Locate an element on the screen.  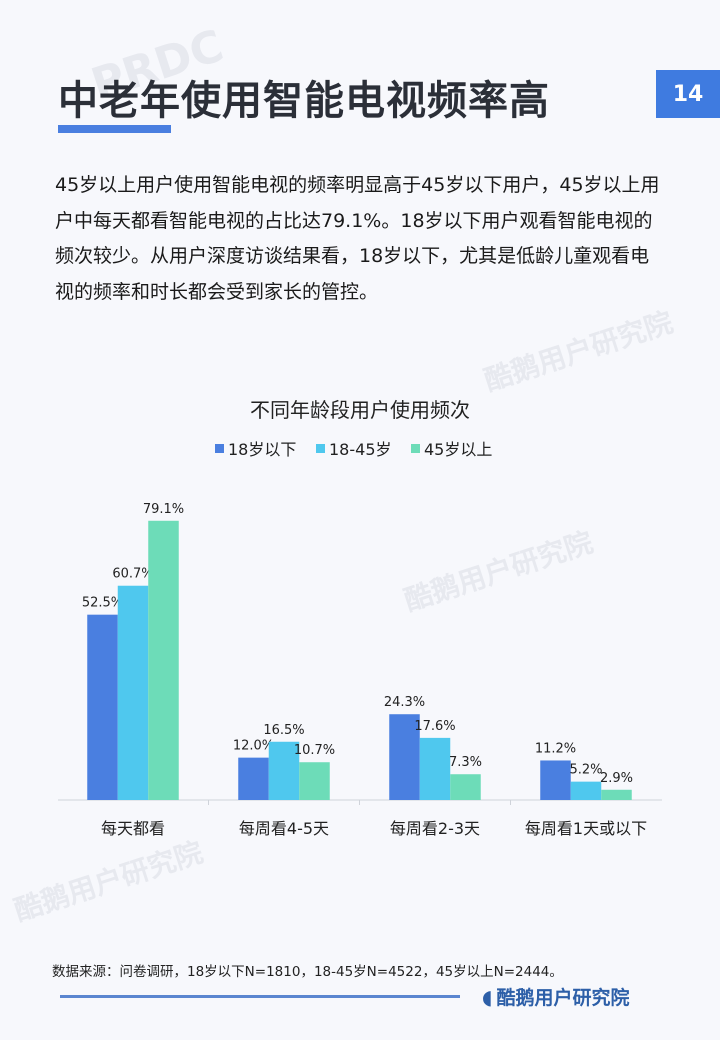
data-label: 5.2% is located at coordinates (585, 770).